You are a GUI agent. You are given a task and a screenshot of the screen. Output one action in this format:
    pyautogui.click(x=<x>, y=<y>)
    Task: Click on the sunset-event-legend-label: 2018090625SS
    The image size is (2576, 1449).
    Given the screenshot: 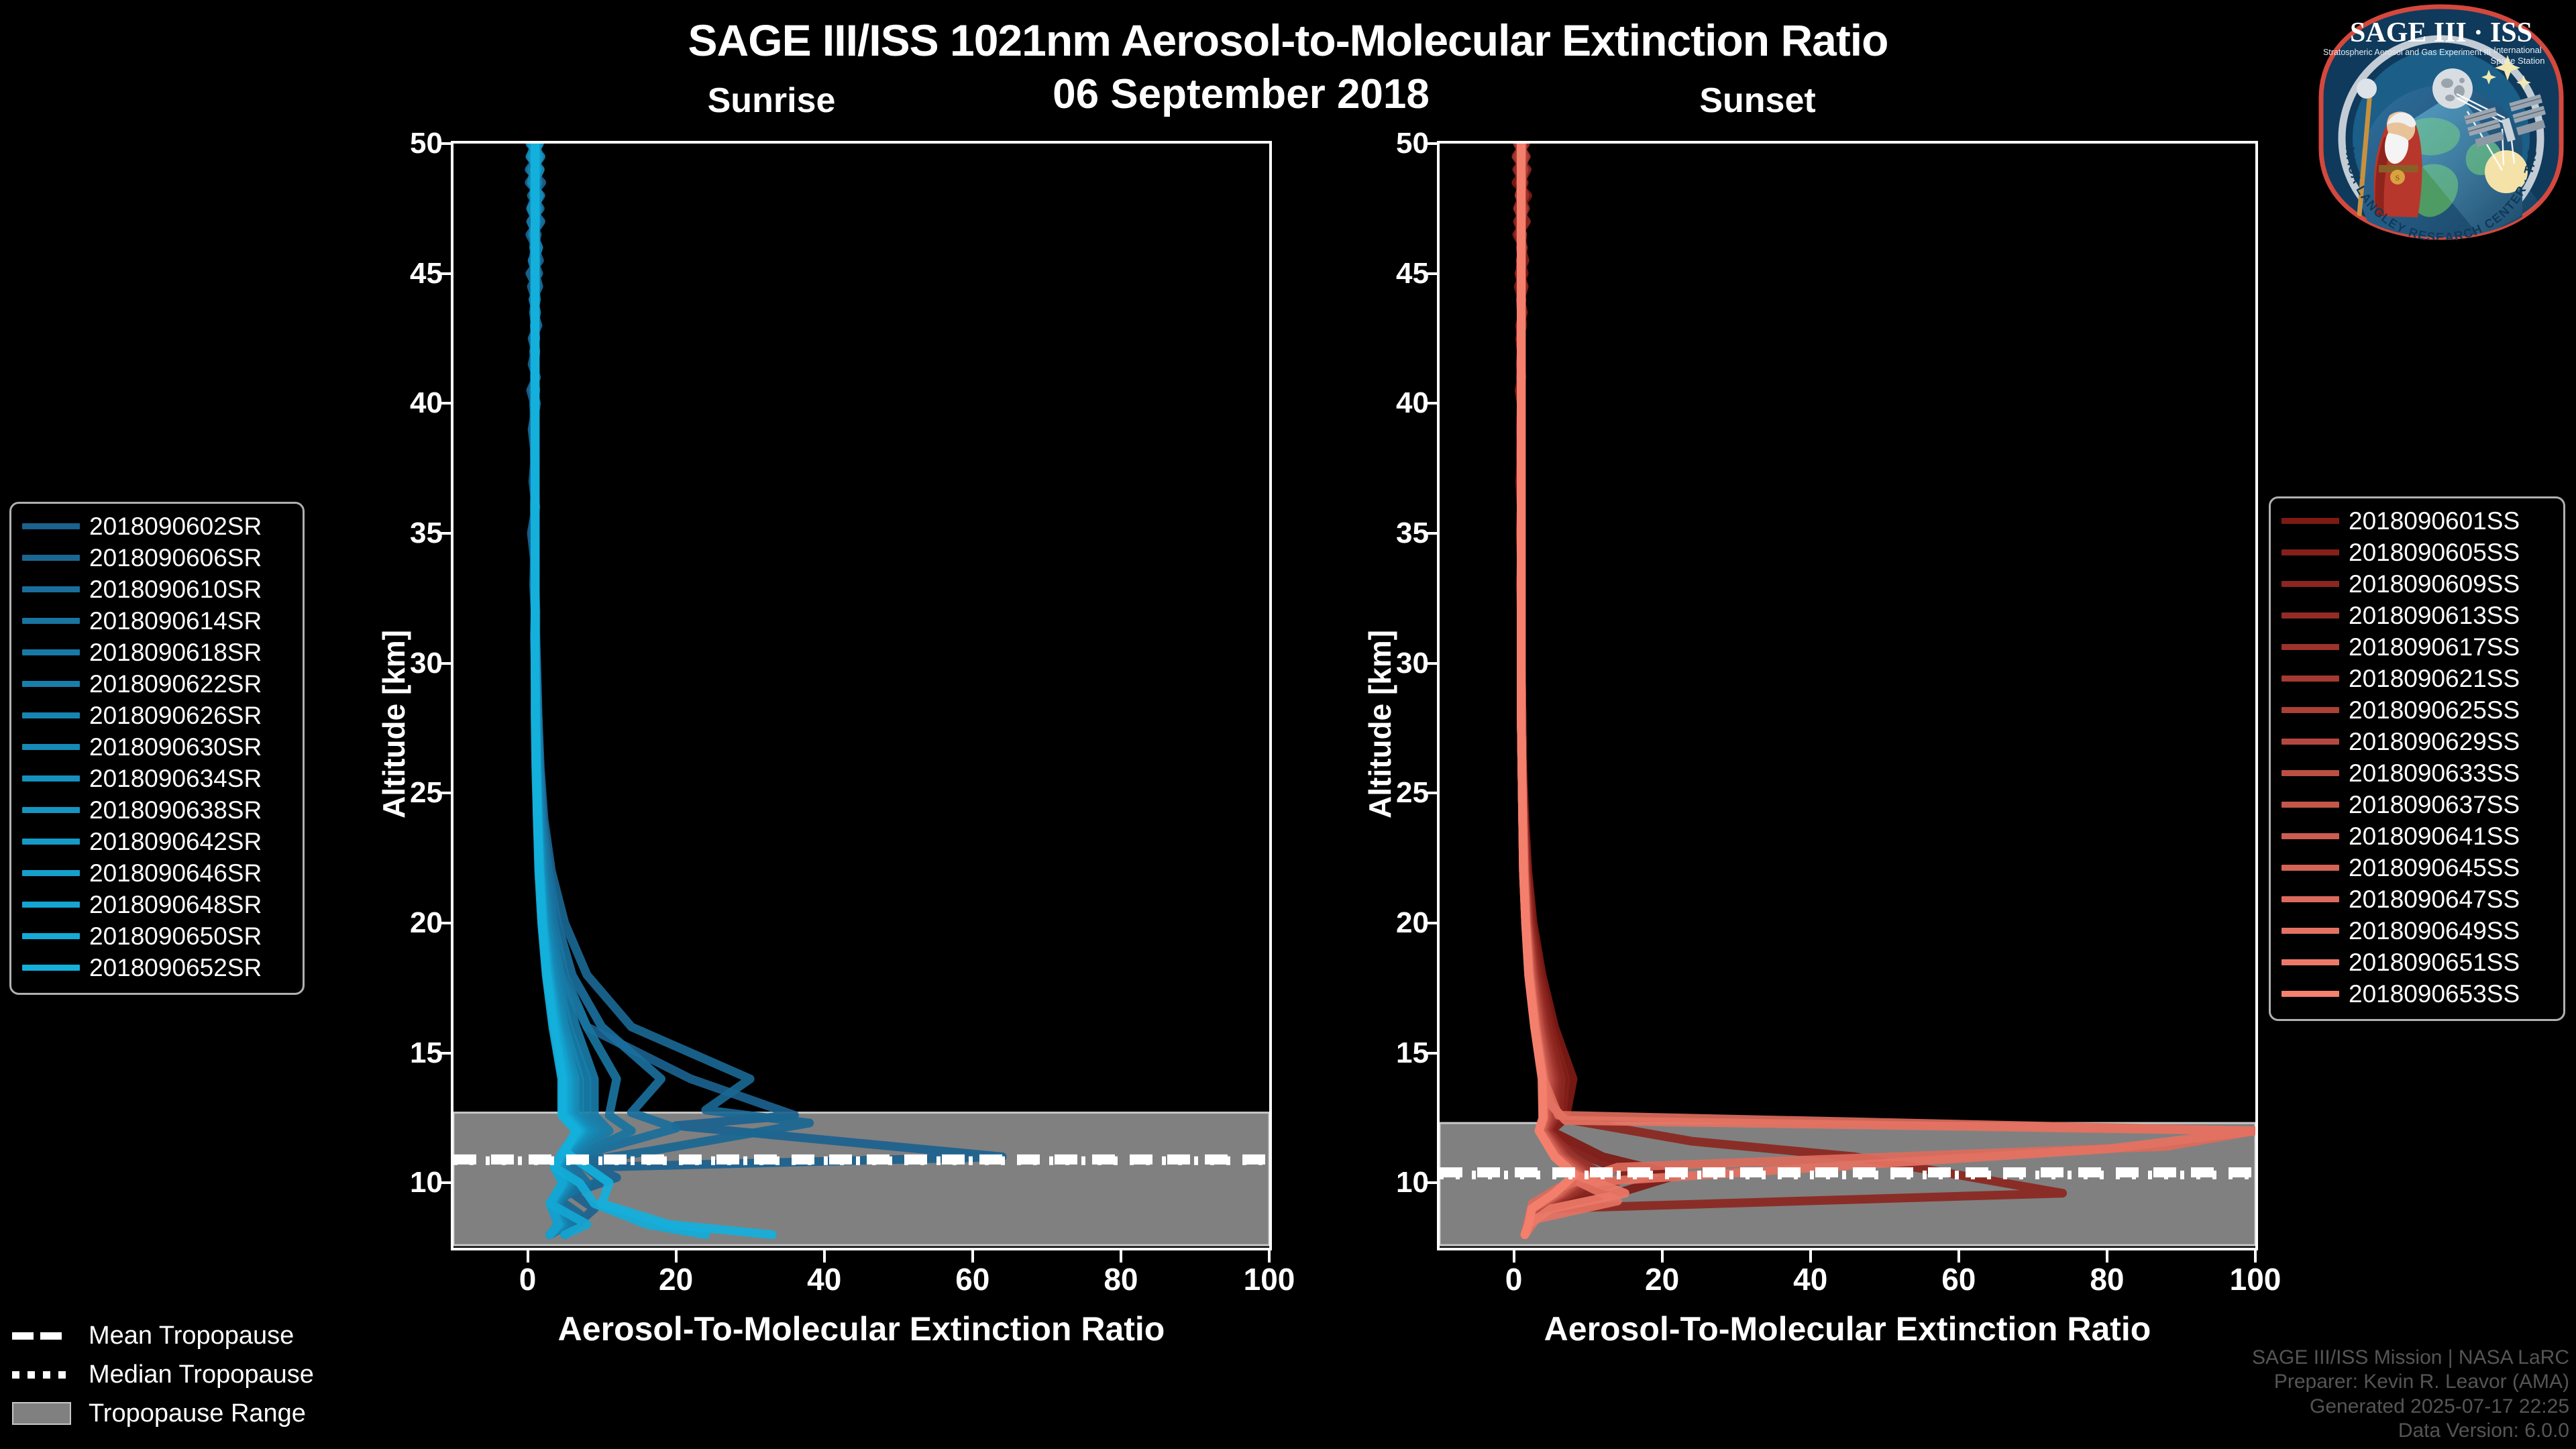 What is the action you would take?
    pyautogui.click(x=2434, y=710)
    